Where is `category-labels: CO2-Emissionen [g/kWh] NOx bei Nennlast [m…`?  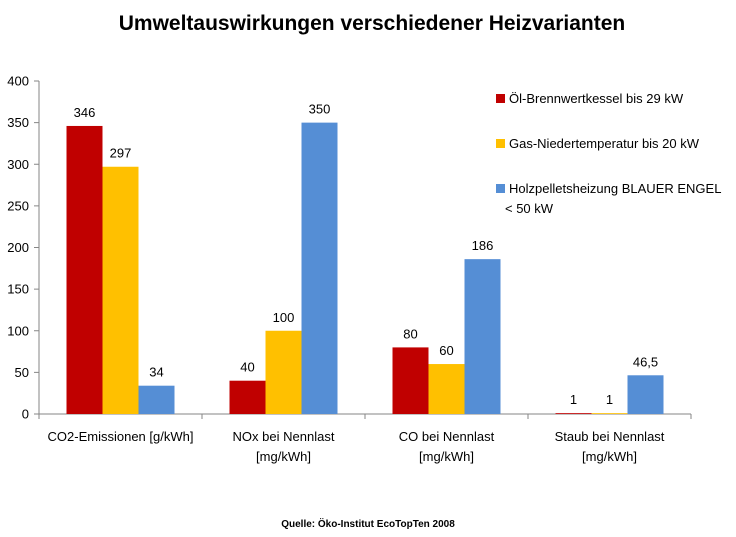
category-labels: CO2-Emissionen [g/kWh] NOx bei Nennlast [m… is located at coordinates (356, 446).